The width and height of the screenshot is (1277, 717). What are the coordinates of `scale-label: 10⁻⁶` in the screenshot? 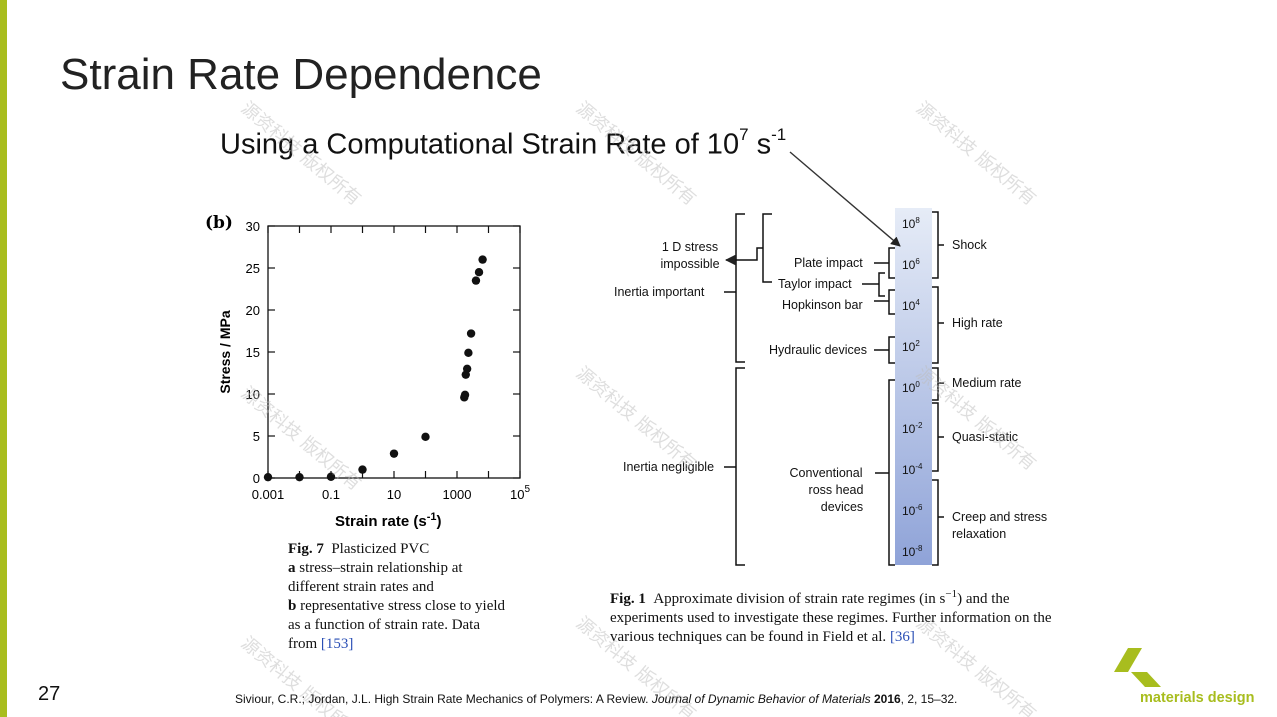 It's located at (912, 510).